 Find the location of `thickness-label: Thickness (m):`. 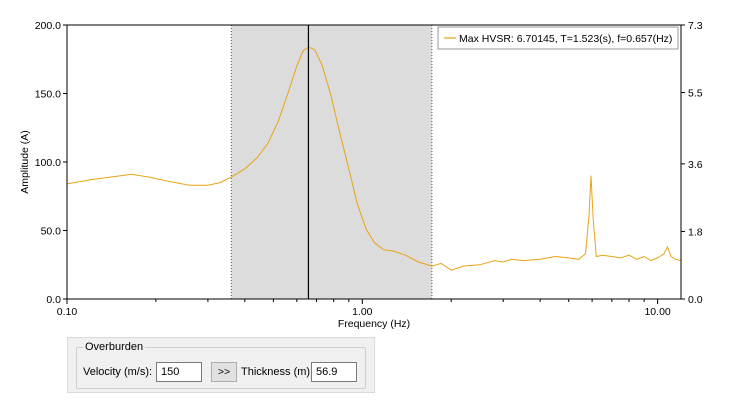

thickness-label: Thickness (m): is located at coordinates (277, 372).